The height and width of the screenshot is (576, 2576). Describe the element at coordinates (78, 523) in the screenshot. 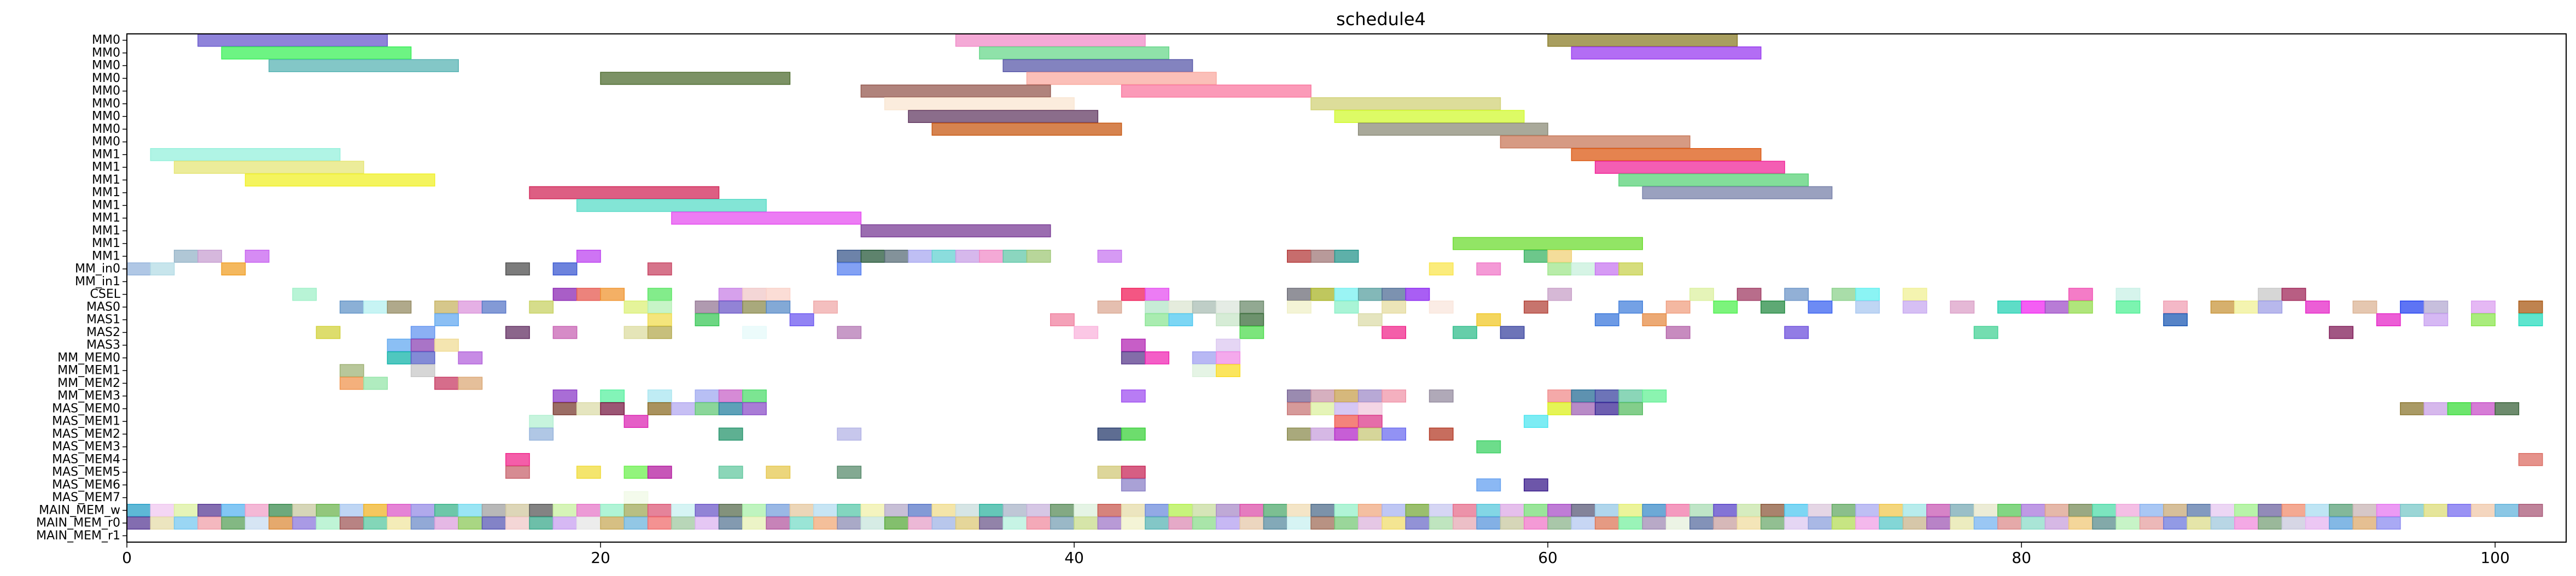

I see `y-tick-label: MAIN_MEM_r0` at that location.